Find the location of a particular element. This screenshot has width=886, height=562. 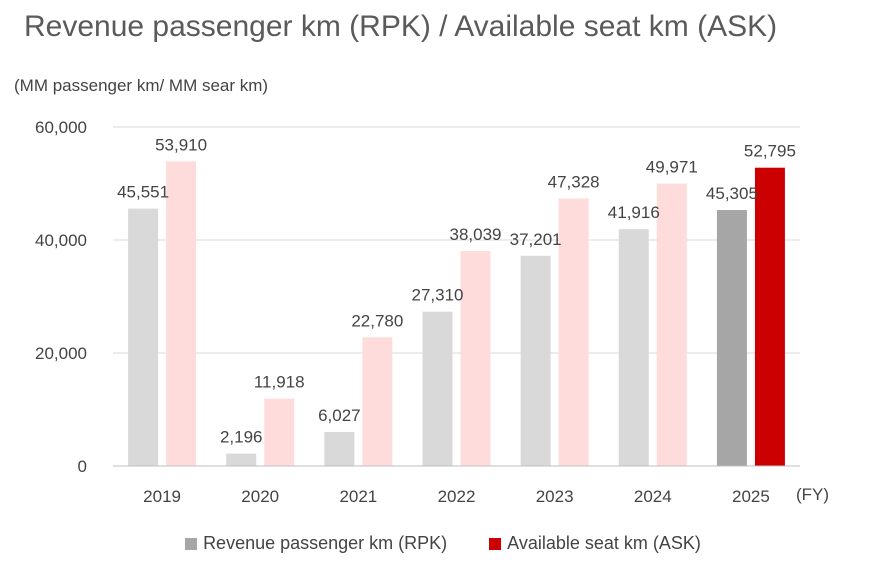

bar-rpk-2020 is located at coordinates (241, 459).